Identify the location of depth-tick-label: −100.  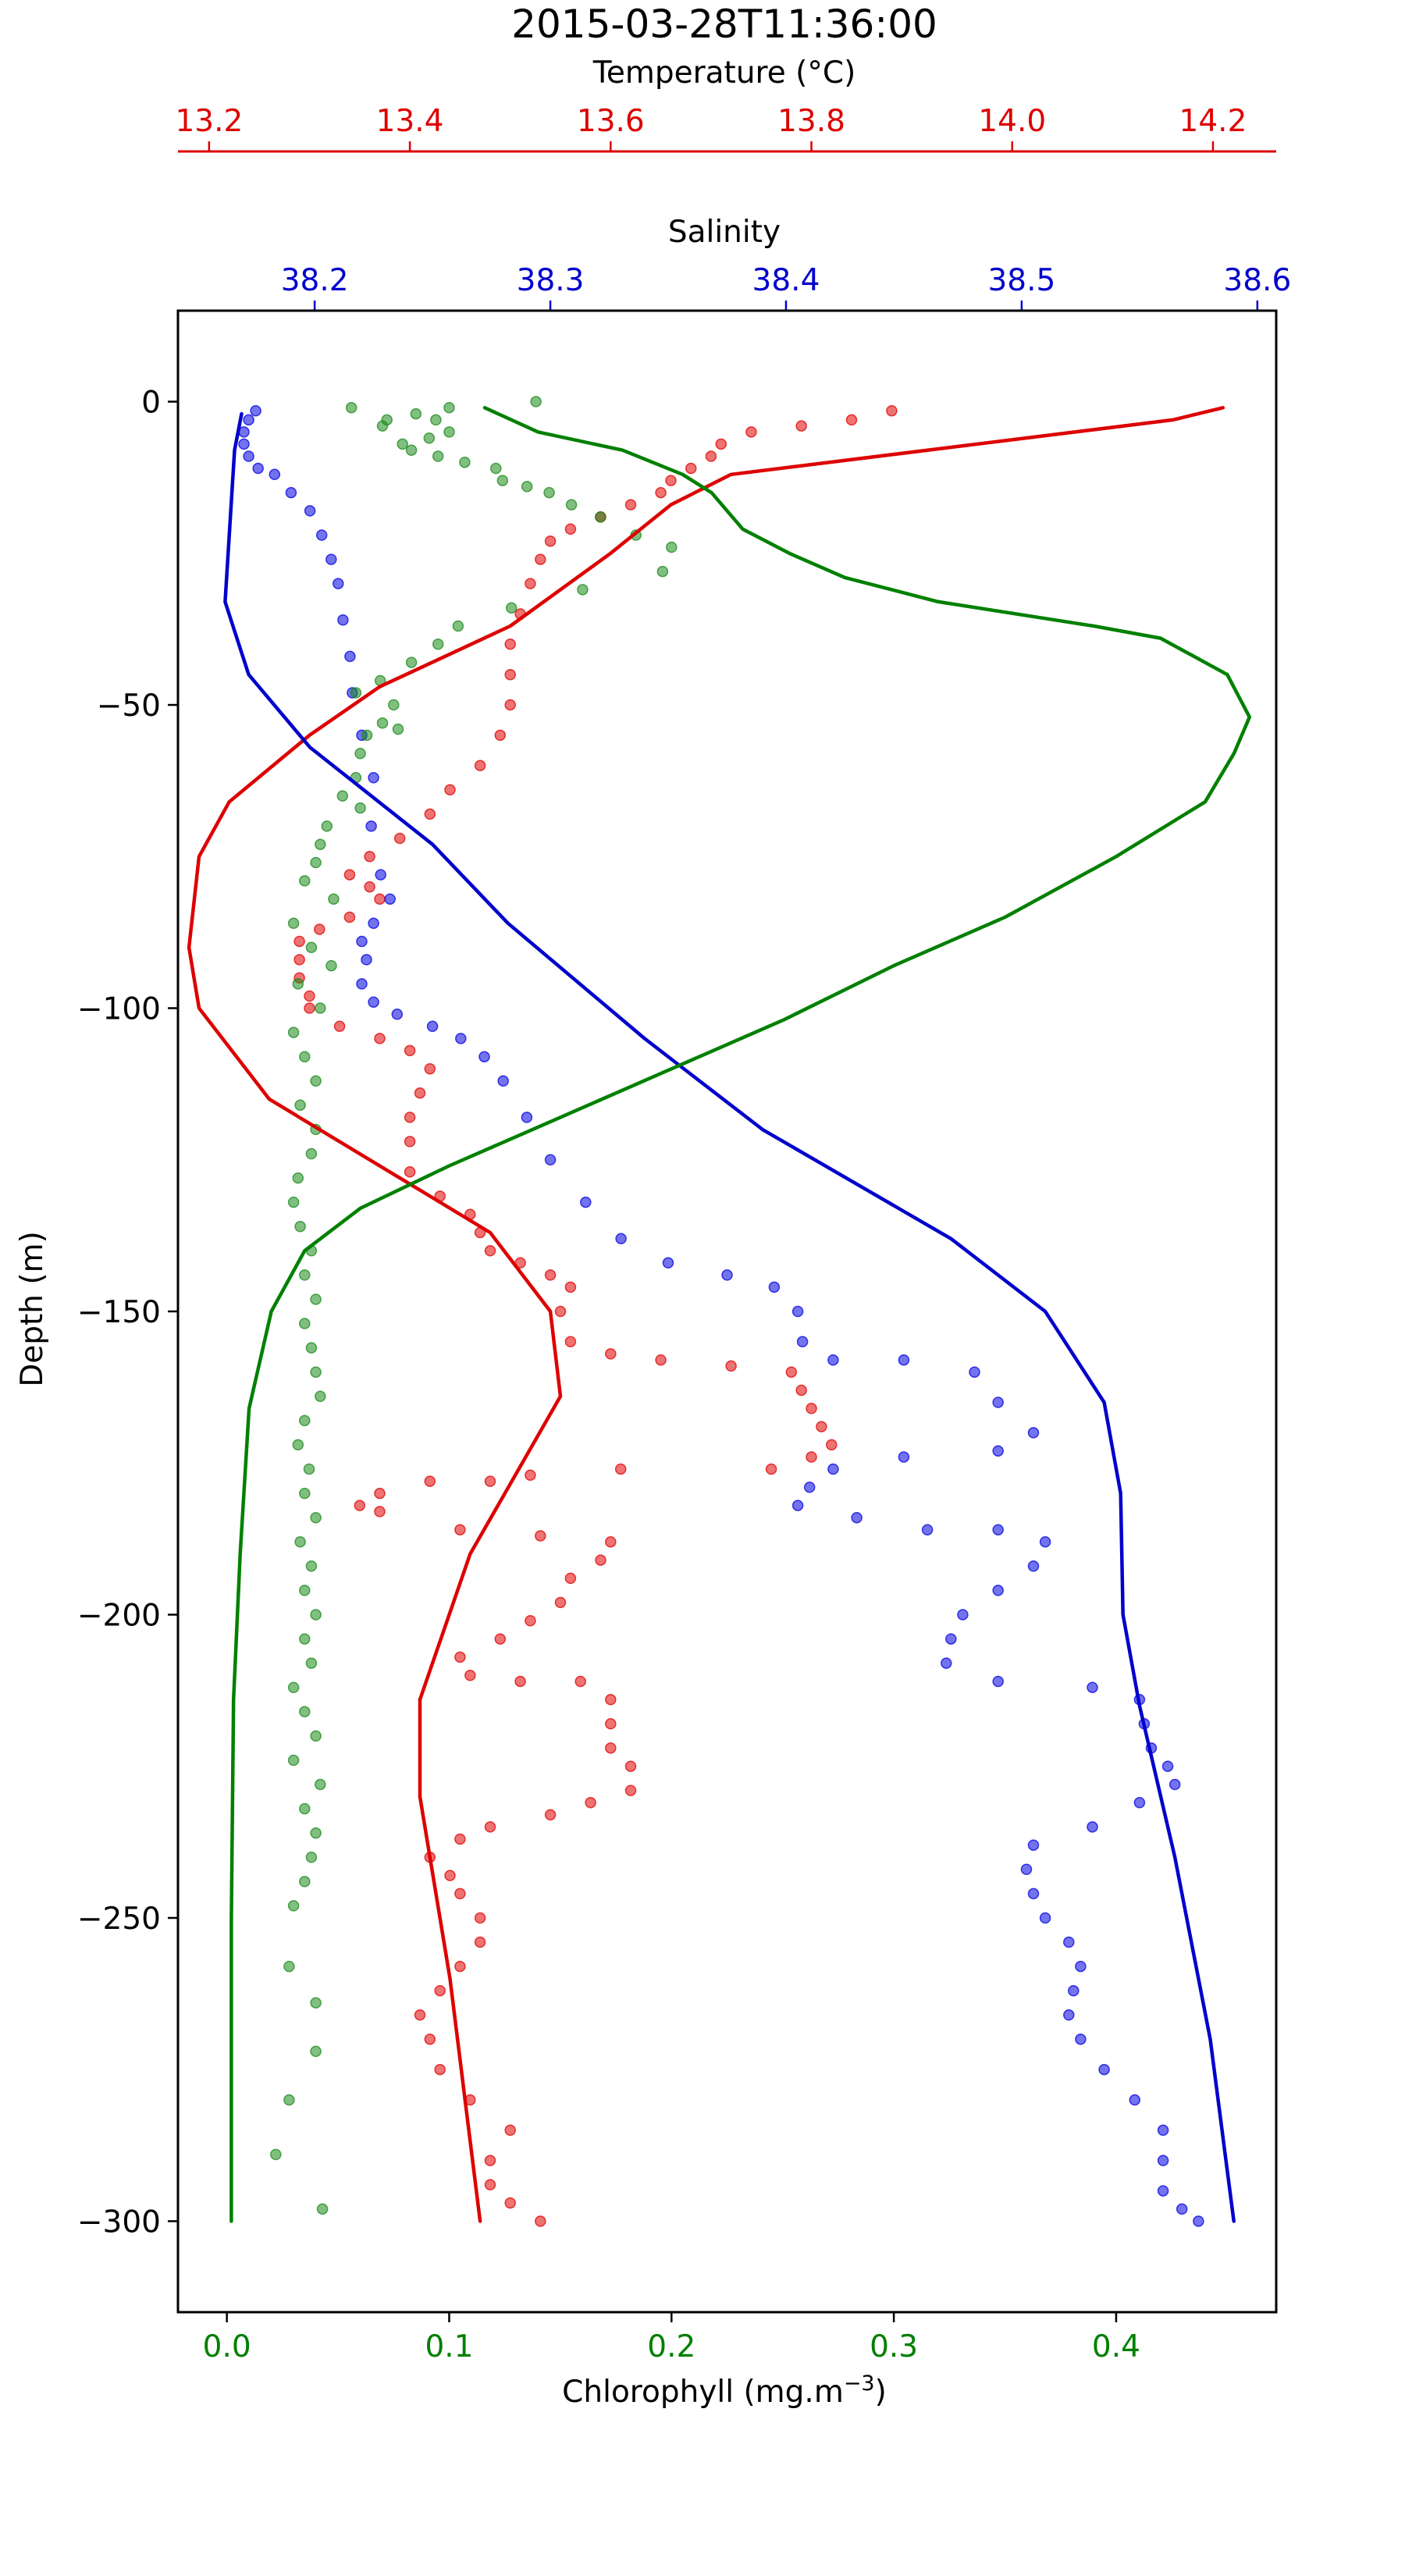
(119, 1009).